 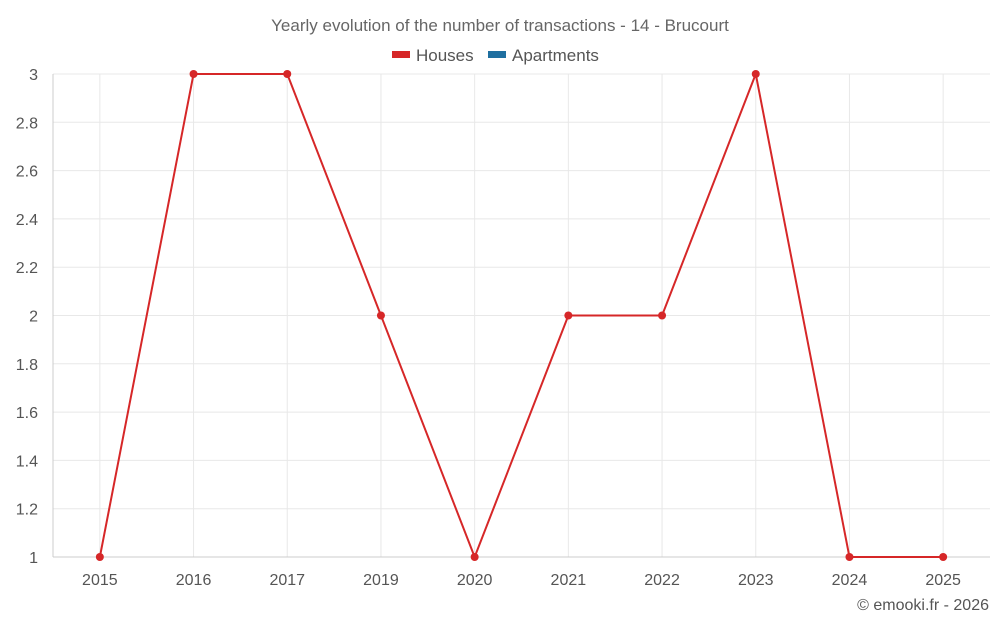 What do you see at coordinates (27, 268) in the screenshot?
I see `y-tick-label: 2.2` at bounding box center [27, 268].